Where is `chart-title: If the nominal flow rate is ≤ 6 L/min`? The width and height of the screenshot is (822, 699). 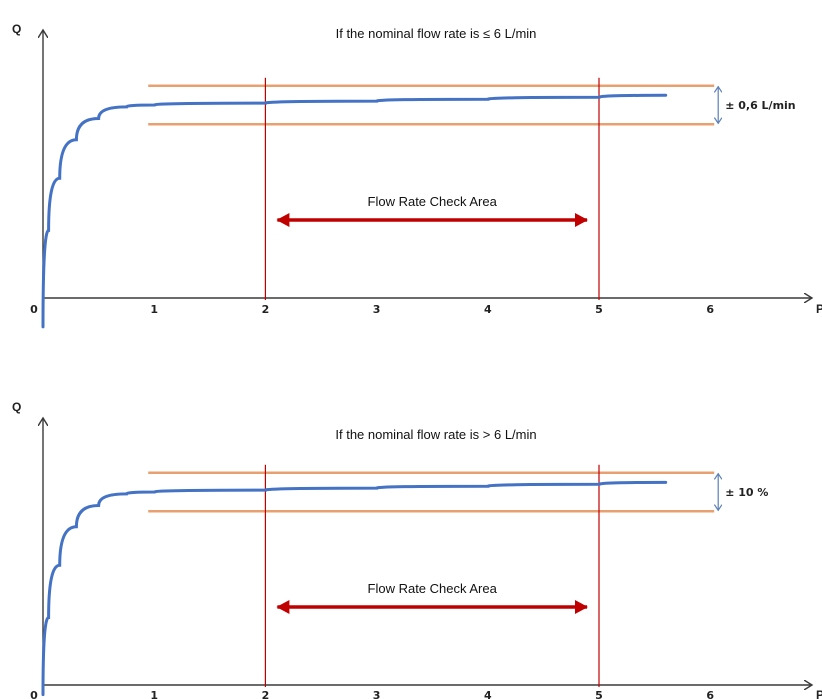
chart-title: If the nominal flow rate is ≤ 6 L/min is located at coordinates (436, 33).